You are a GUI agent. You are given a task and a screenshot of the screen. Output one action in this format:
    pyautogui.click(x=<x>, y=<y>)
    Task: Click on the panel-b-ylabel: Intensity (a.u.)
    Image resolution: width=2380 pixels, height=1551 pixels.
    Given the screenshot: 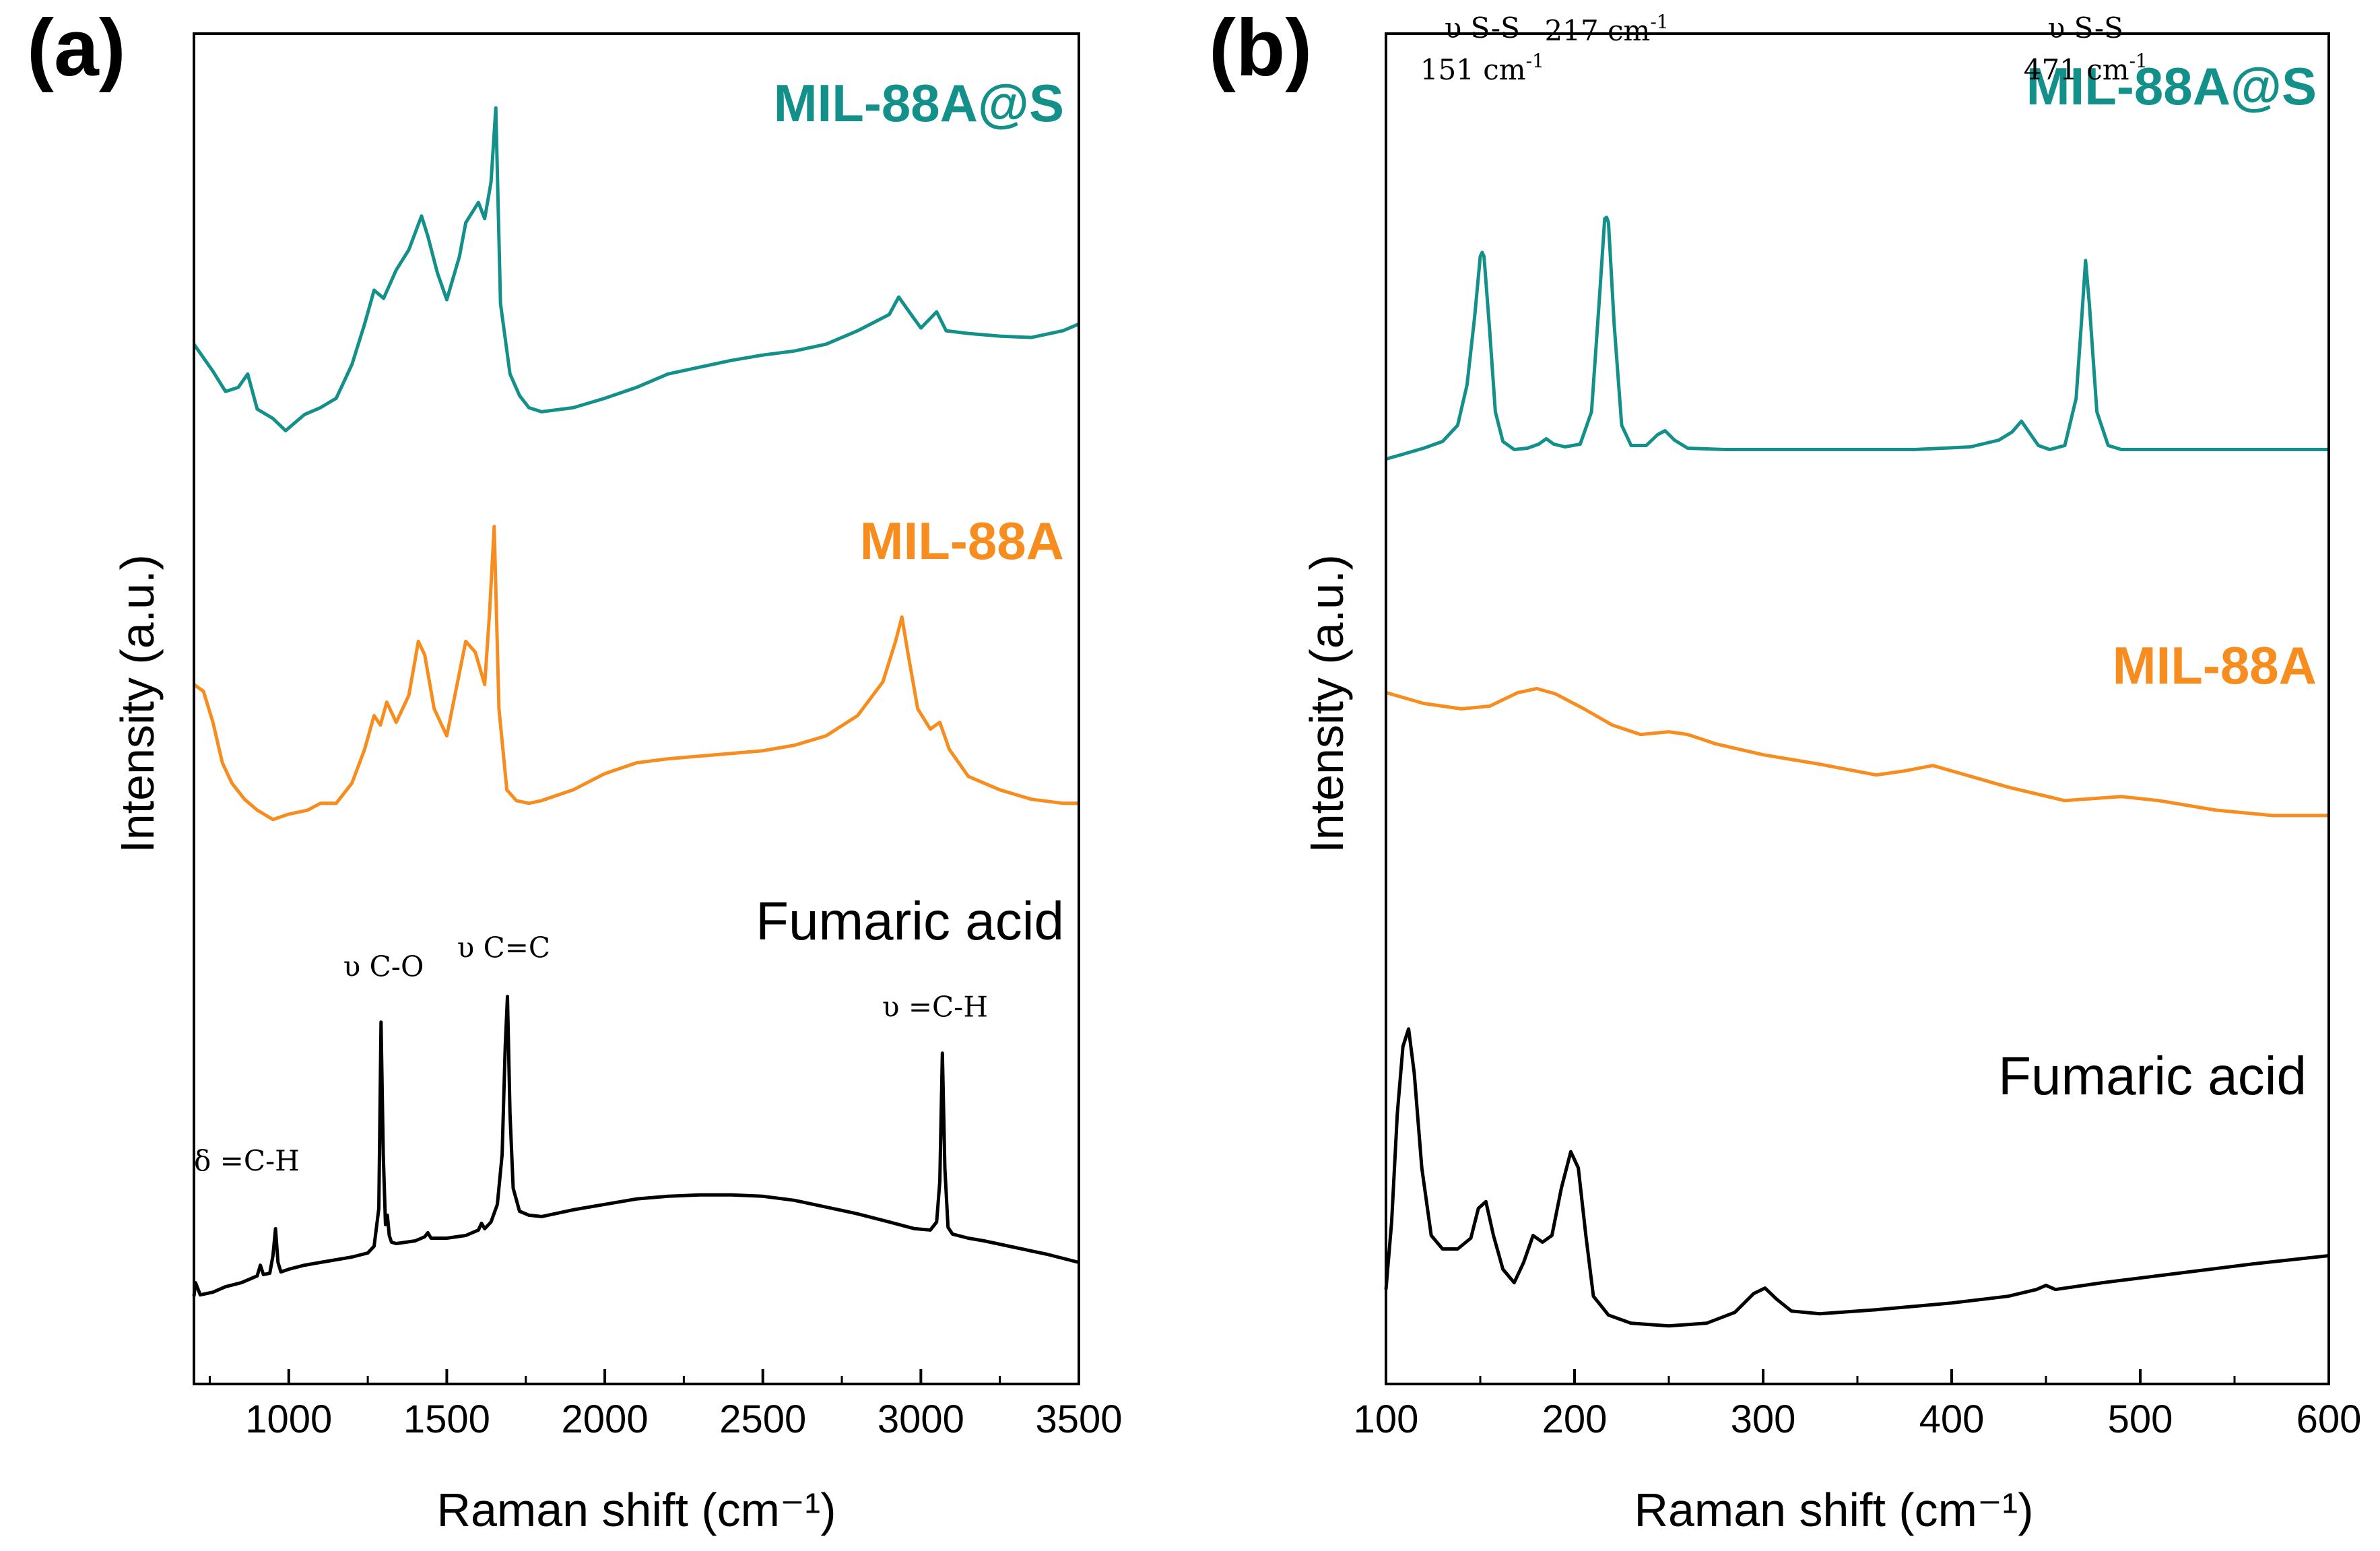 What is the action you would take?
    pyautogui.click(x=1326, y=703)
    